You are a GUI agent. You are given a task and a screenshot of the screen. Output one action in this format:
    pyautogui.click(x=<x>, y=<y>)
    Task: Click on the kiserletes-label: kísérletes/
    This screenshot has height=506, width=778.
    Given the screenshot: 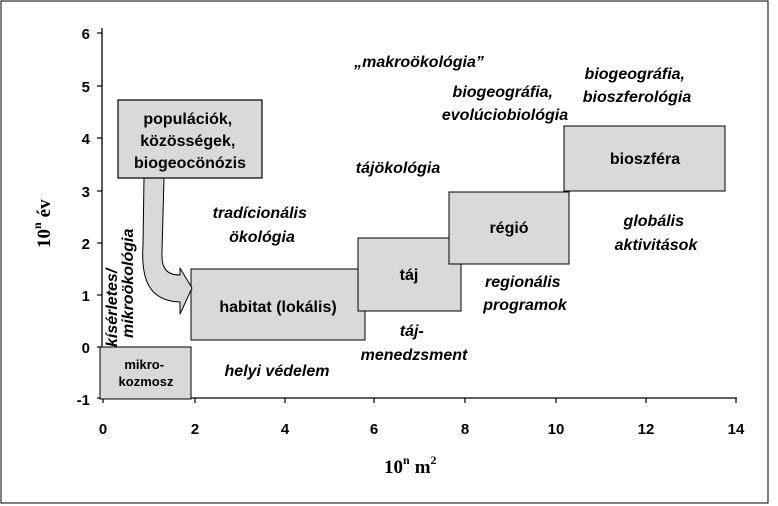 What is the action you would take?
    pyautogui.click(x=112, y=307)
    